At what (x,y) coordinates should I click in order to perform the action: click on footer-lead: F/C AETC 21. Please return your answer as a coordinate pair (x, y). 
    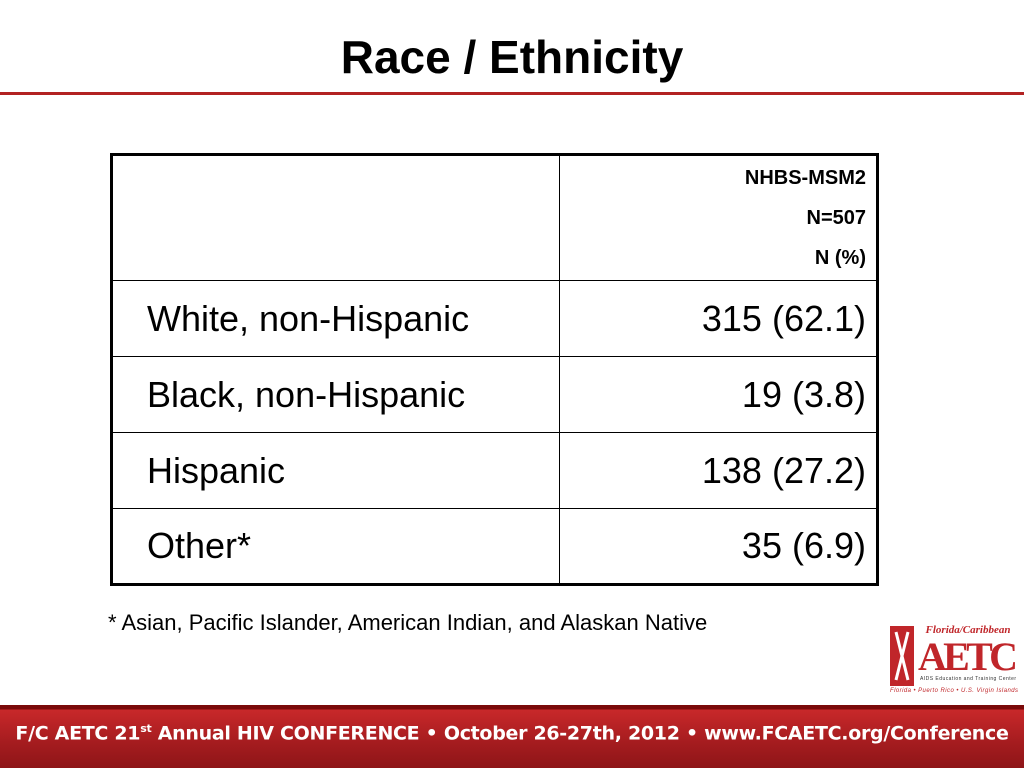
    Looking at the image, I should click on (78, 733).